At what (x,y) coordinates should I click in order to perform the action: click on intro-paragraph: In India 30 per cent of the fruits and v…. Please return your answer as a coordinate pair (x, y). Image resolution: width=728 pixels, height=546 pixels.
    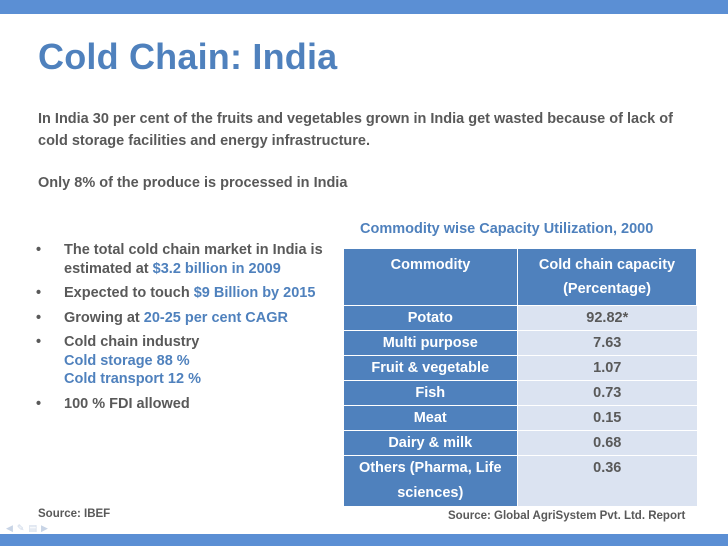
    Looking at the image, I should click on (355, 130).